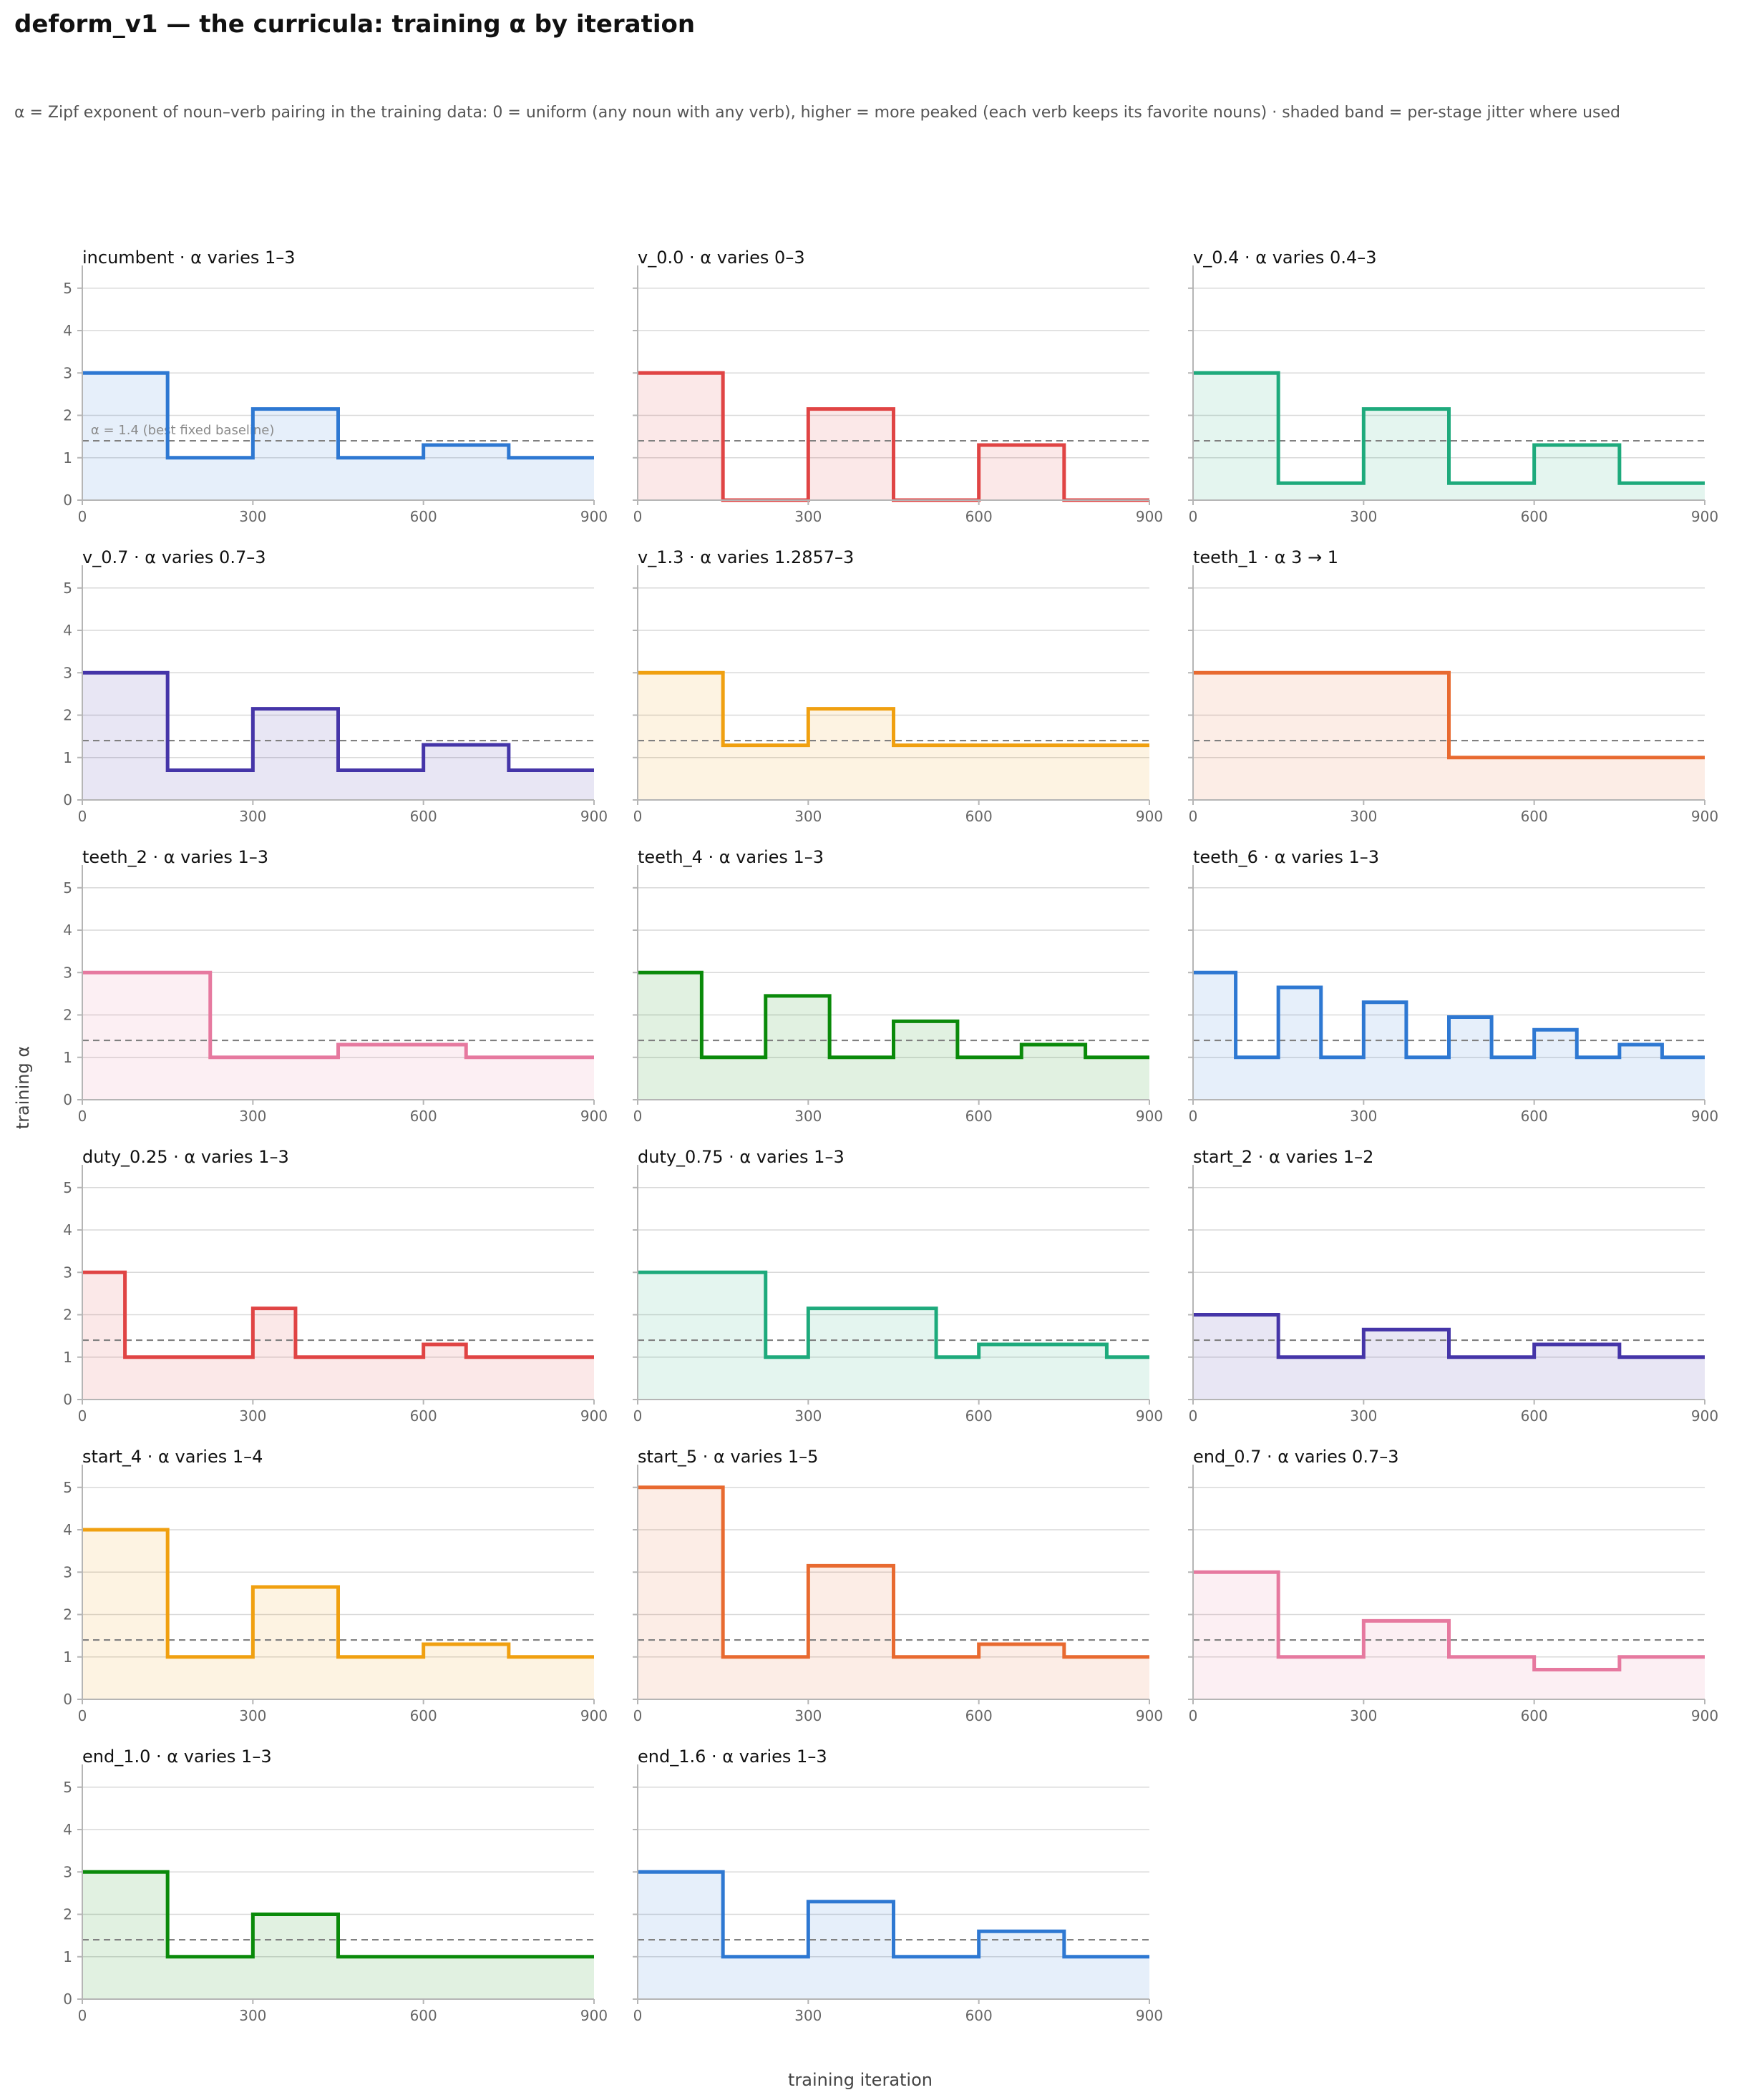 This screenshot has width=1752, height=2100. Describe the element at coordinates (731, 857) in the screenshot. I see `panel-title: teeth_4 · α varies 1–3` at that location.